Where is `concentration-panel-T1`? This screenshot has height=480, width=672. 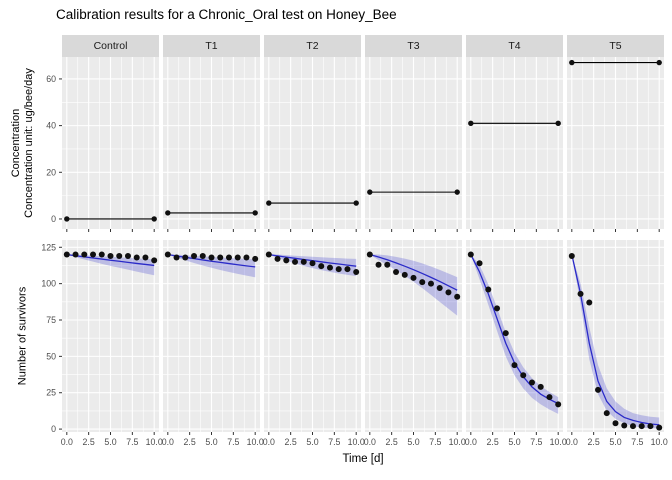 concentration-panel-T1 is located at coordinates (211, 144).